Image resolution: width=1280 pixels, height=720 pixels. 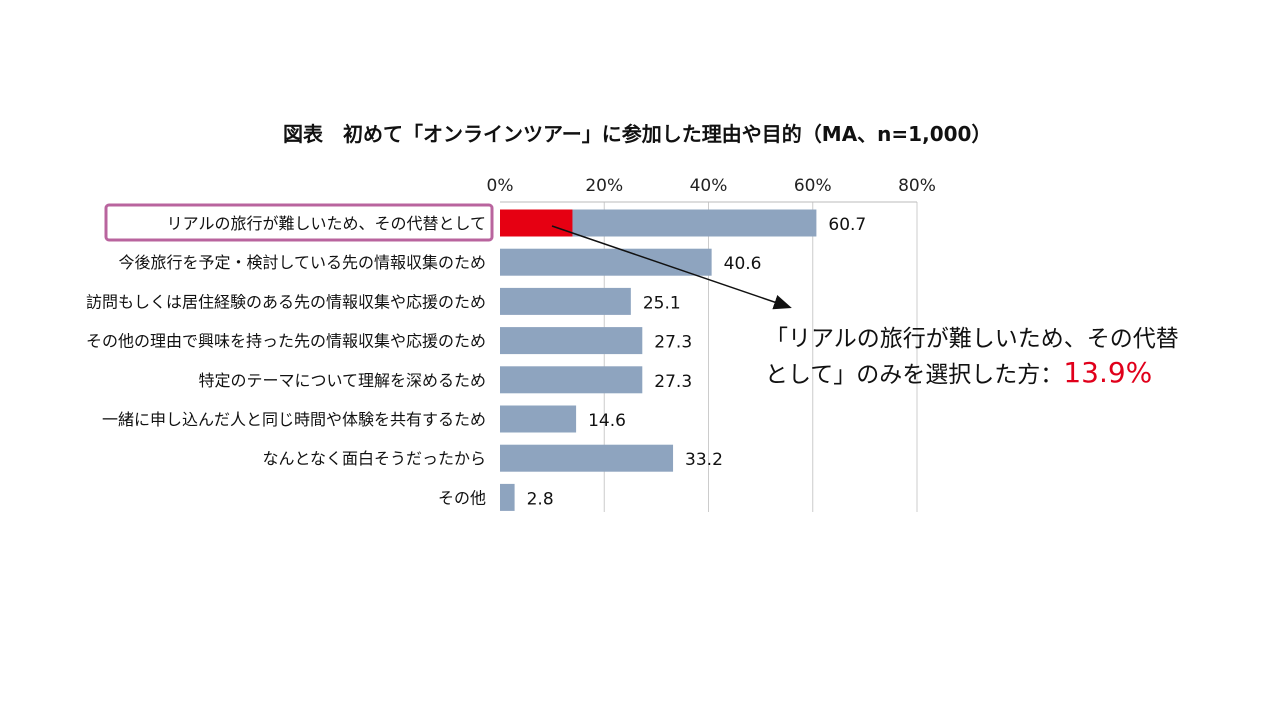 I want to click on category-label: なんとなく面白そうだったから, so click(x=374, y=458).